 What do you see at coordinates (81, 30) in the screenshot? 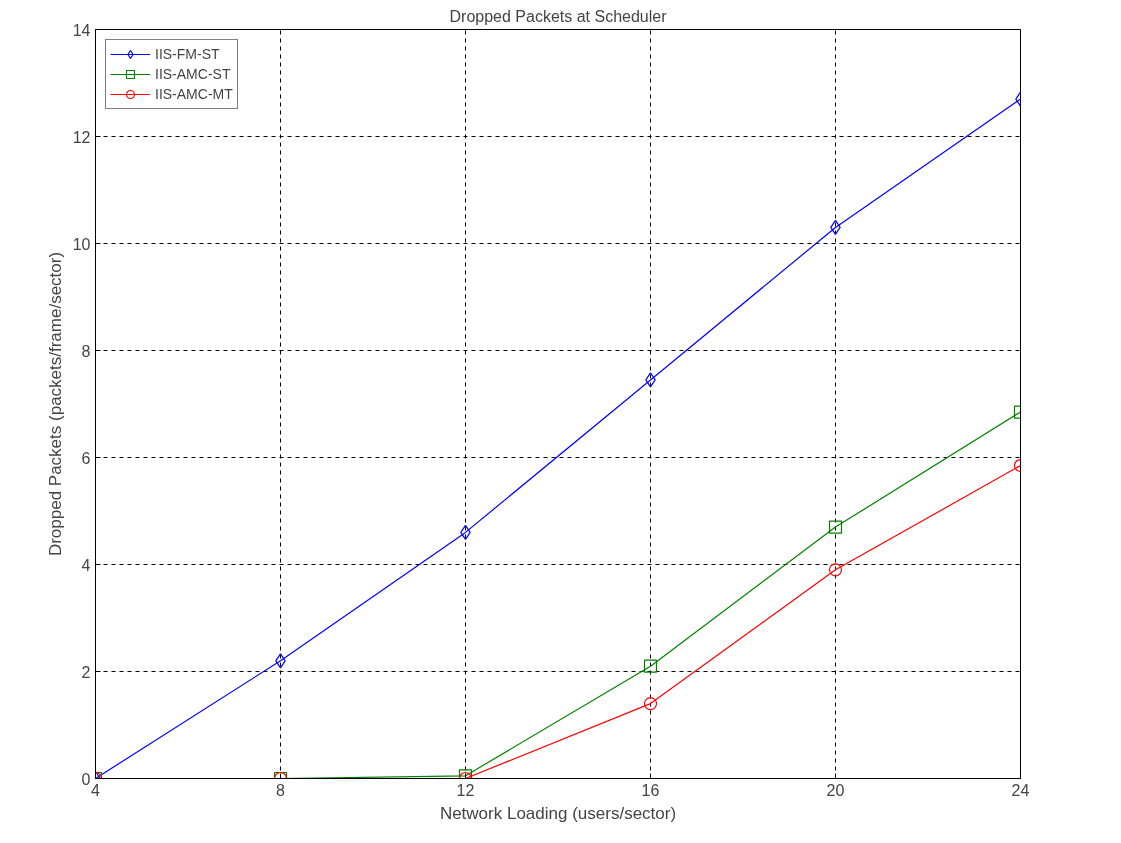
I see `y-tick-label: 14` at bounding box center [81, 30].